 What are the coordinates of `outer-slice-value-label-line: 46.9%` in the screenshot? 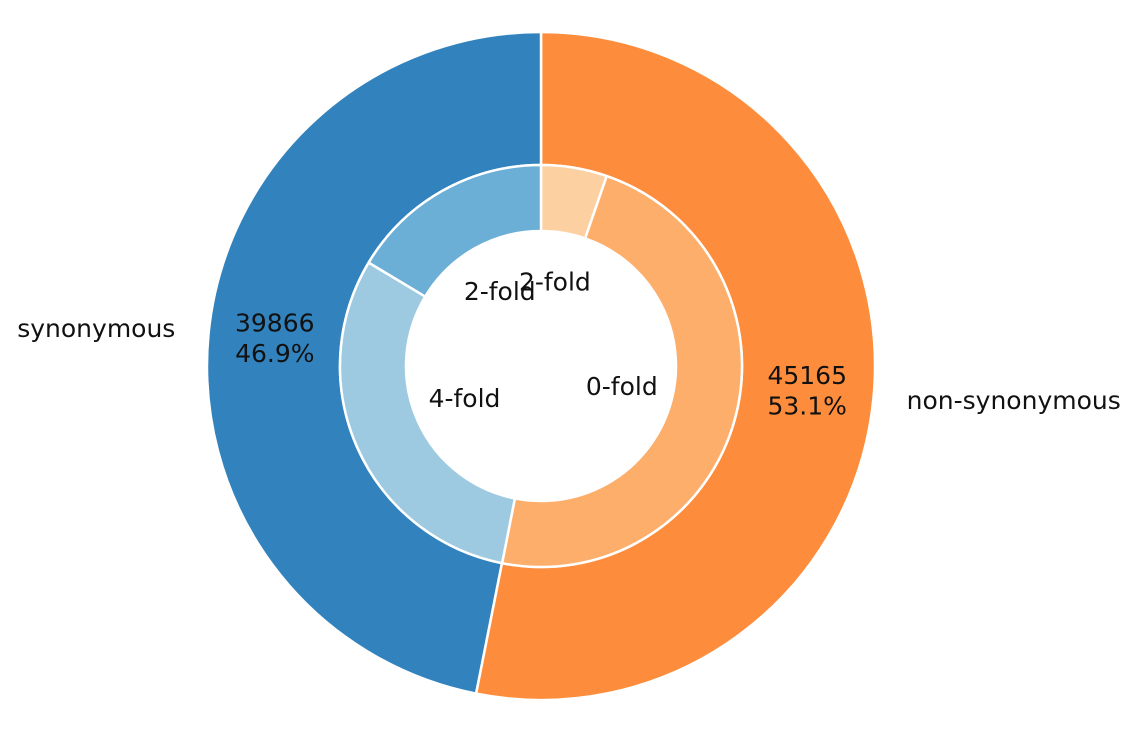 It's located at (274, 353).